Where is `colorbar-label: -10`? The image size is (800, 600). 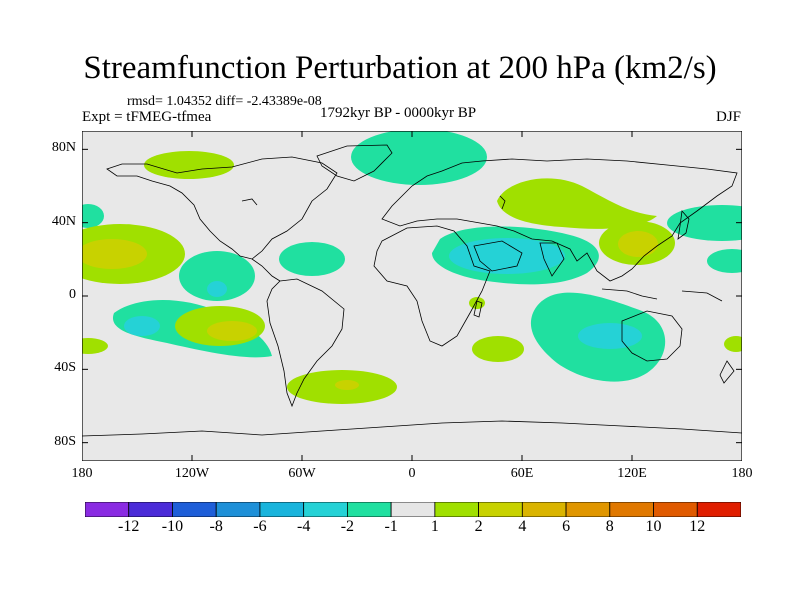
colorbar-label: -10 is located at coordinates (172, 526).